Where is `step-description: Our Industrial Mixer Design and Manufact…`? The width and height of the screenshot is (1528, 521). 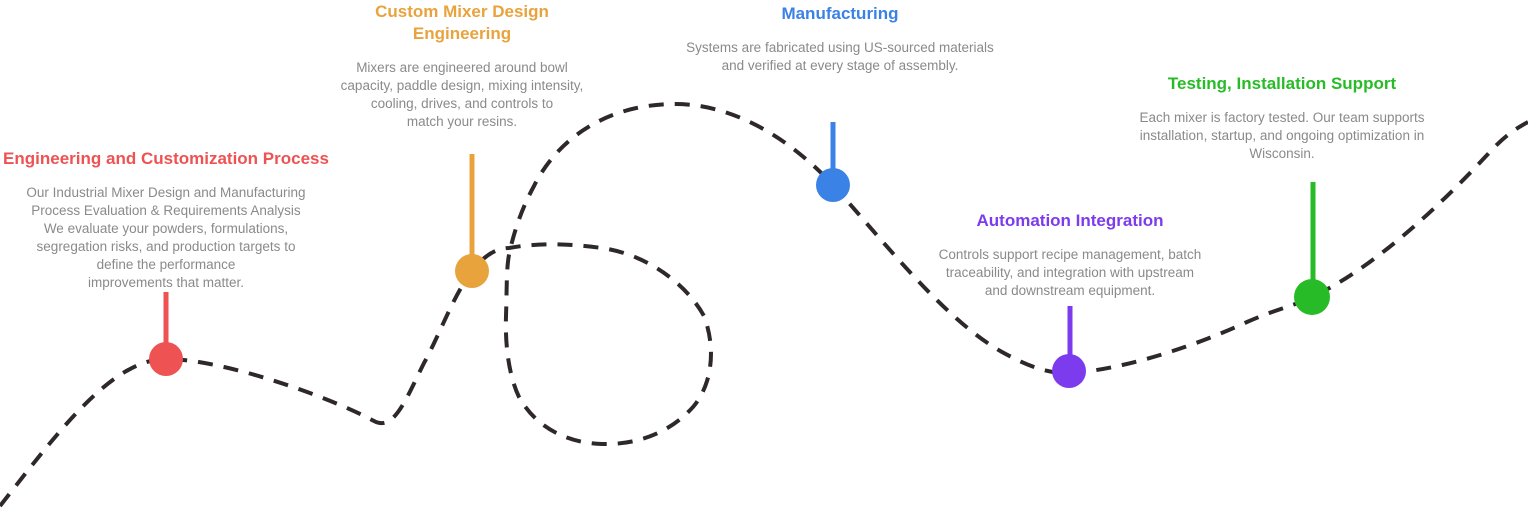 step-description: Our Industrial Mixer Design and Manufact… is located at coordinates (166, 237).